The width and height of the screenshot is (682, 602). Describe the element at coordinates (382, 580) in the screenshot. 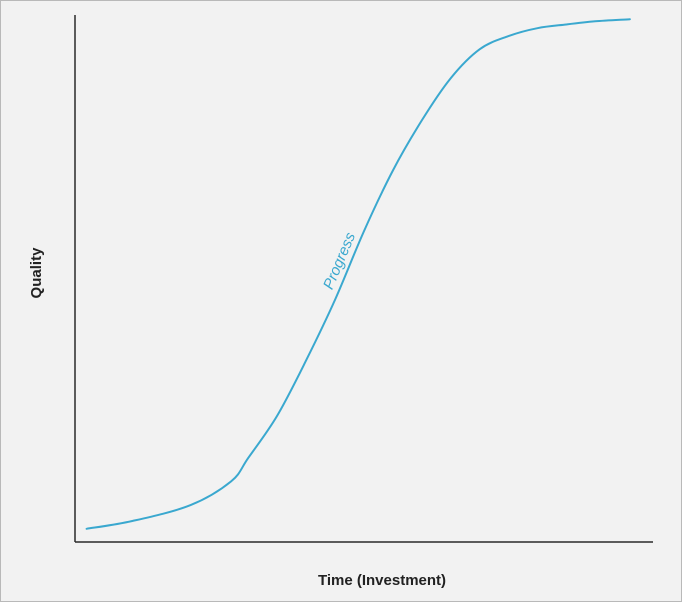

I see `x-axis-label: Time (Investment)` at that location.